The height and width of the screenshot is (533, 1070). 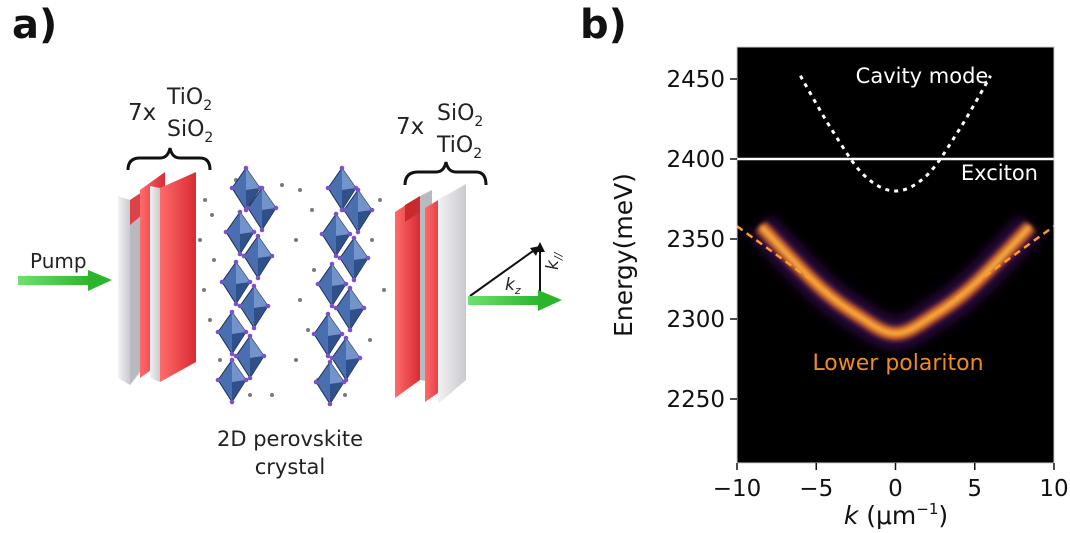 I want to click on right-mirror-multiplier: 7x, so click(x=410, y=127).